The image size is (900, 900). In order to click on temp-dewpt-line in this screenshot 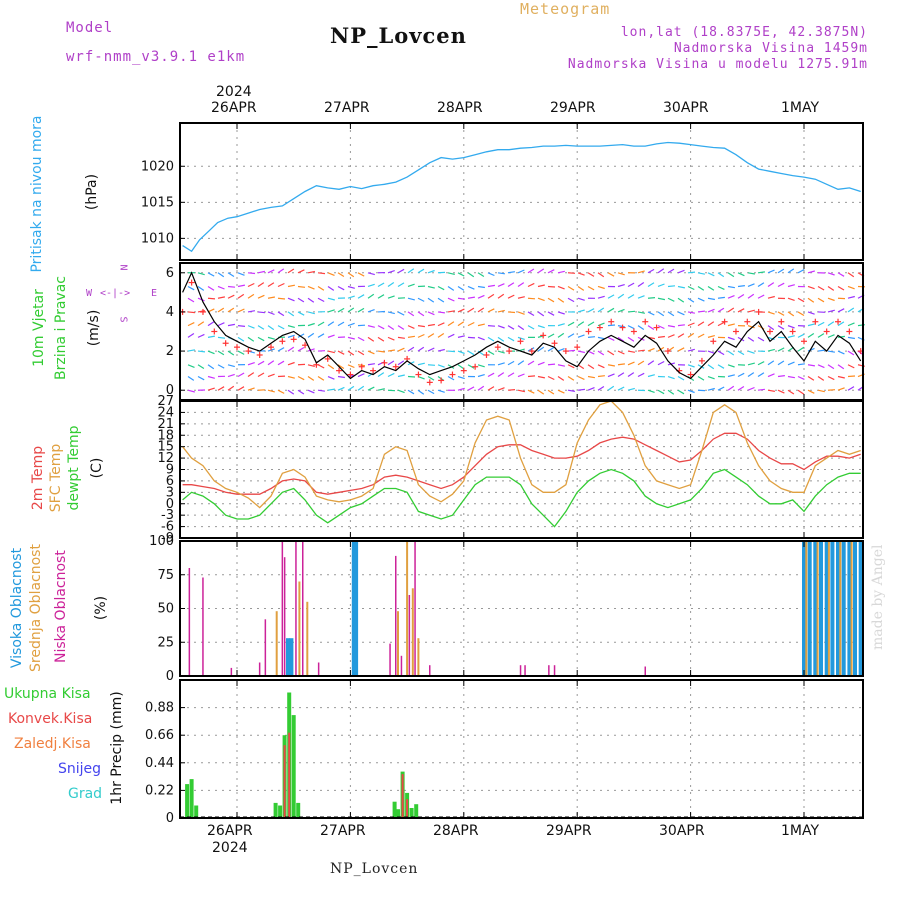, I will do `click(521, 498)`.